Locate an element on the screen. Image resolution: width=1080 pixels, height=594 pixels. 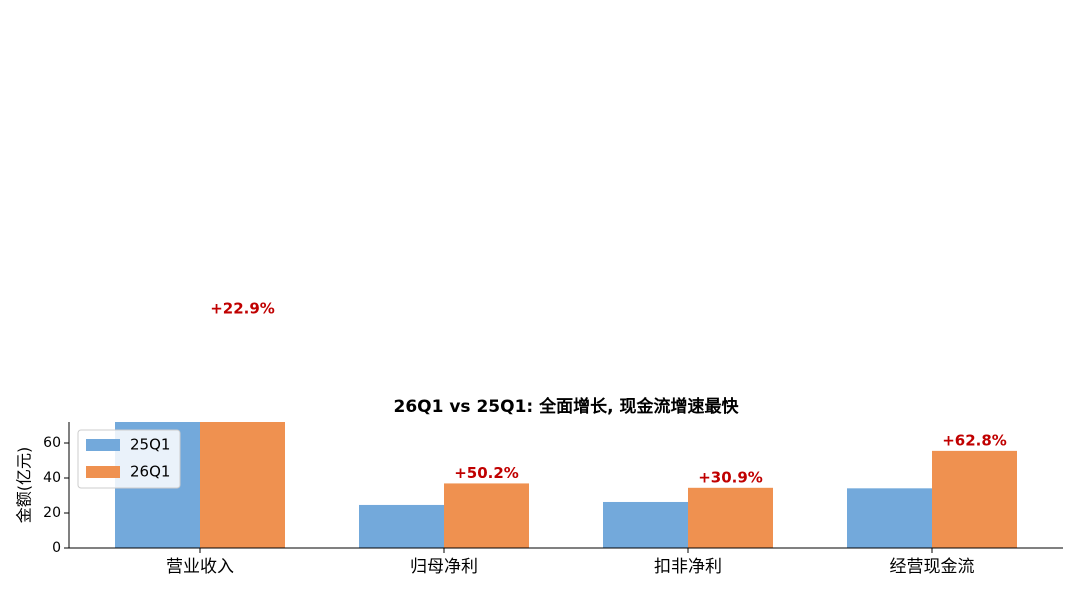
x-tick-label: 扣非净利 is located at coordinates (688, 567).